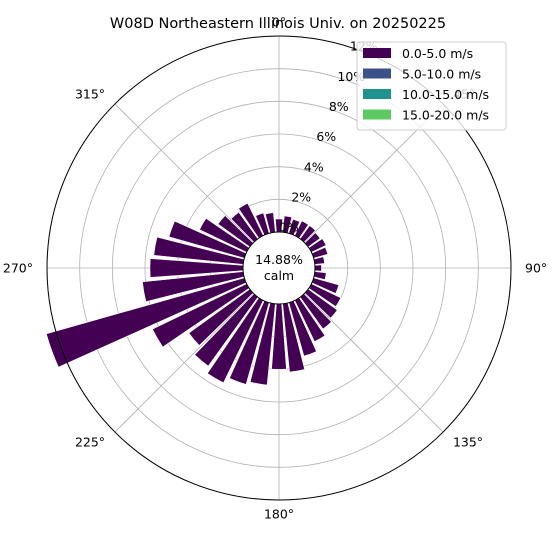 The width and height of the screenshot is (553, 537). Describe the element at coordinates (445, 94) in the screenshot. I see `legend-label: 10.0-15.0 m/s` at that location.